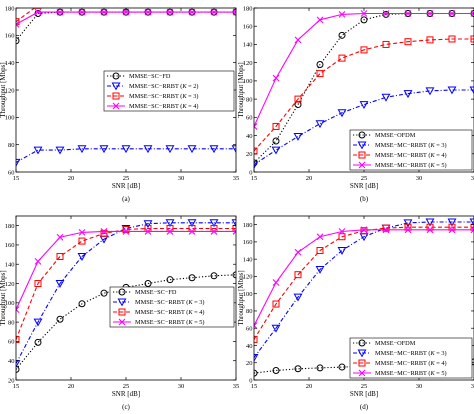  Describe the element at coordinates (472, 386) in the screenshot. I see `x-tick-label: 35` at that location.